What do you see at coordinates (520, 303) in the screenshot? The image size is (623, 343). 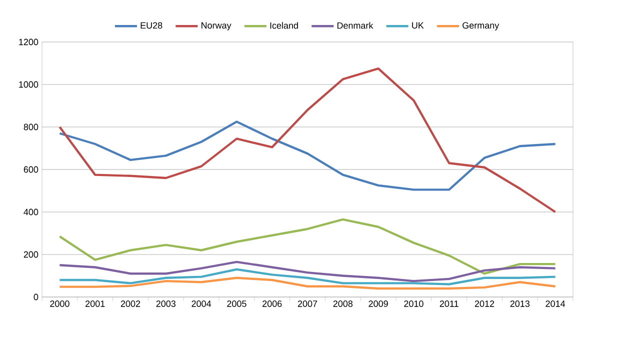 I see `x-tick-label: 2013` at bounding box center [520, 303].